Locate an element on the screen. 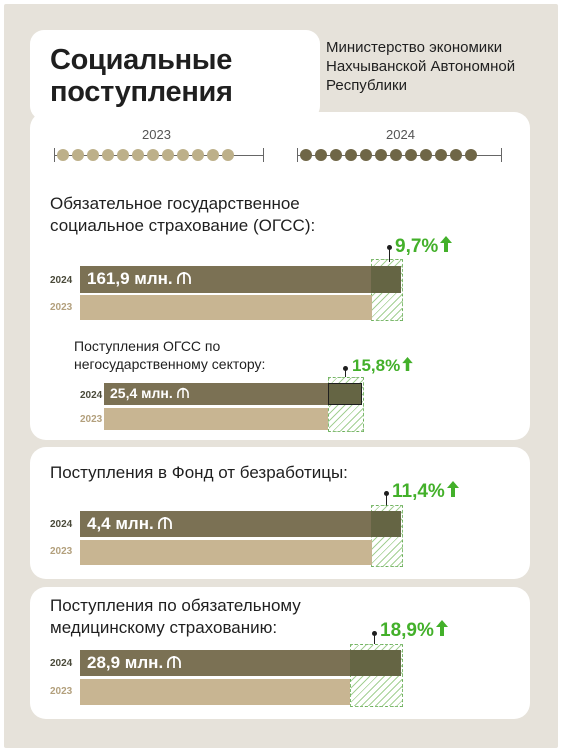 The height and width of the screenshot is (756, 566). ogss-label-2023: 2023 is located at coordinates (61, 307).